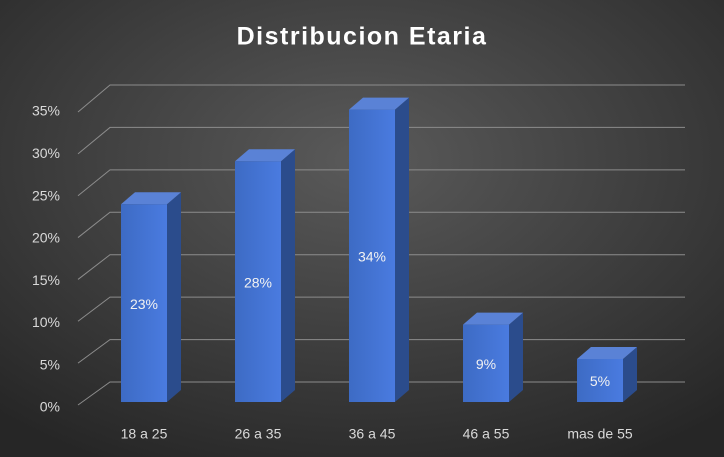 The image size is (724, 457). I want to click on value-label: 23%, so click(144, 304).